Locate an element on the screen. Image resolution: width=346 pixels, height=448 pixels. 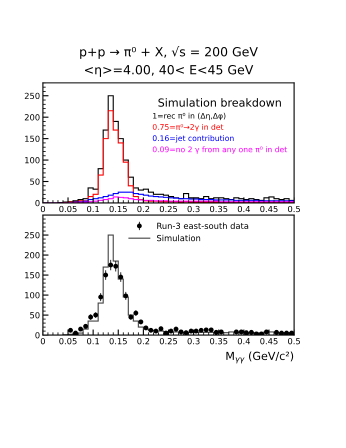
legend-label: Run-3 east-south data is located at coordinates (202, 225).